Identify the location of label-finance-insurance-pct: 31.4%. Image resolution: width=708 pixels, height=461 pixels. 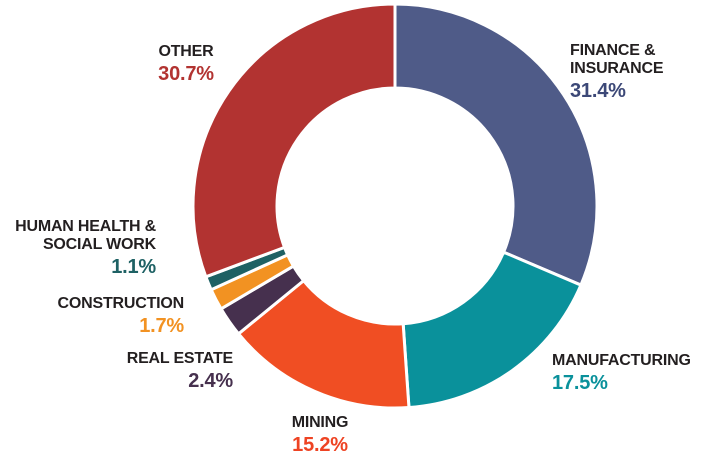
(598, 91).